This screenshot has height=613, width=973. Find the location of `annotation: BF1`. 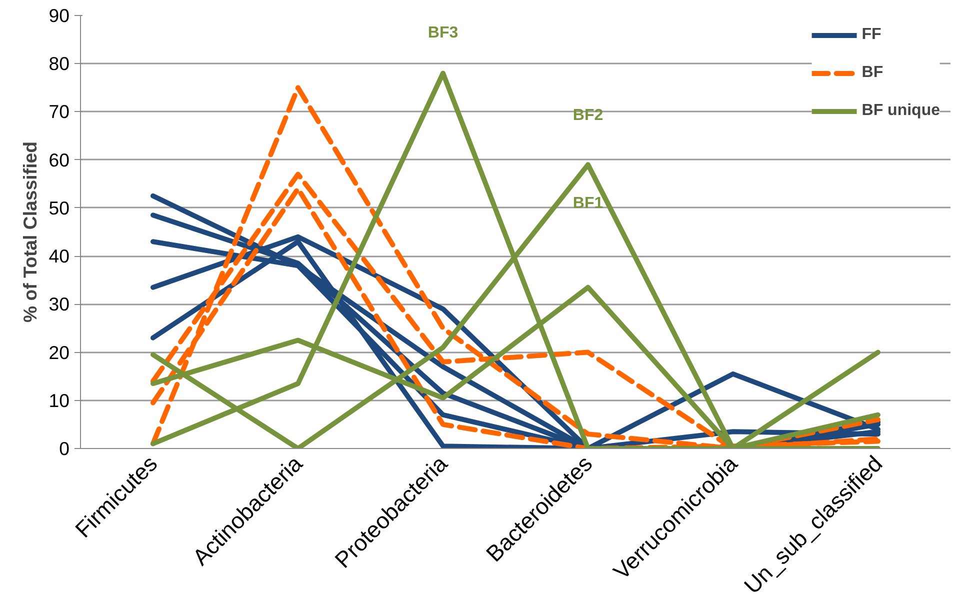

annotation: BF1 is located at coordinates (588, 203).